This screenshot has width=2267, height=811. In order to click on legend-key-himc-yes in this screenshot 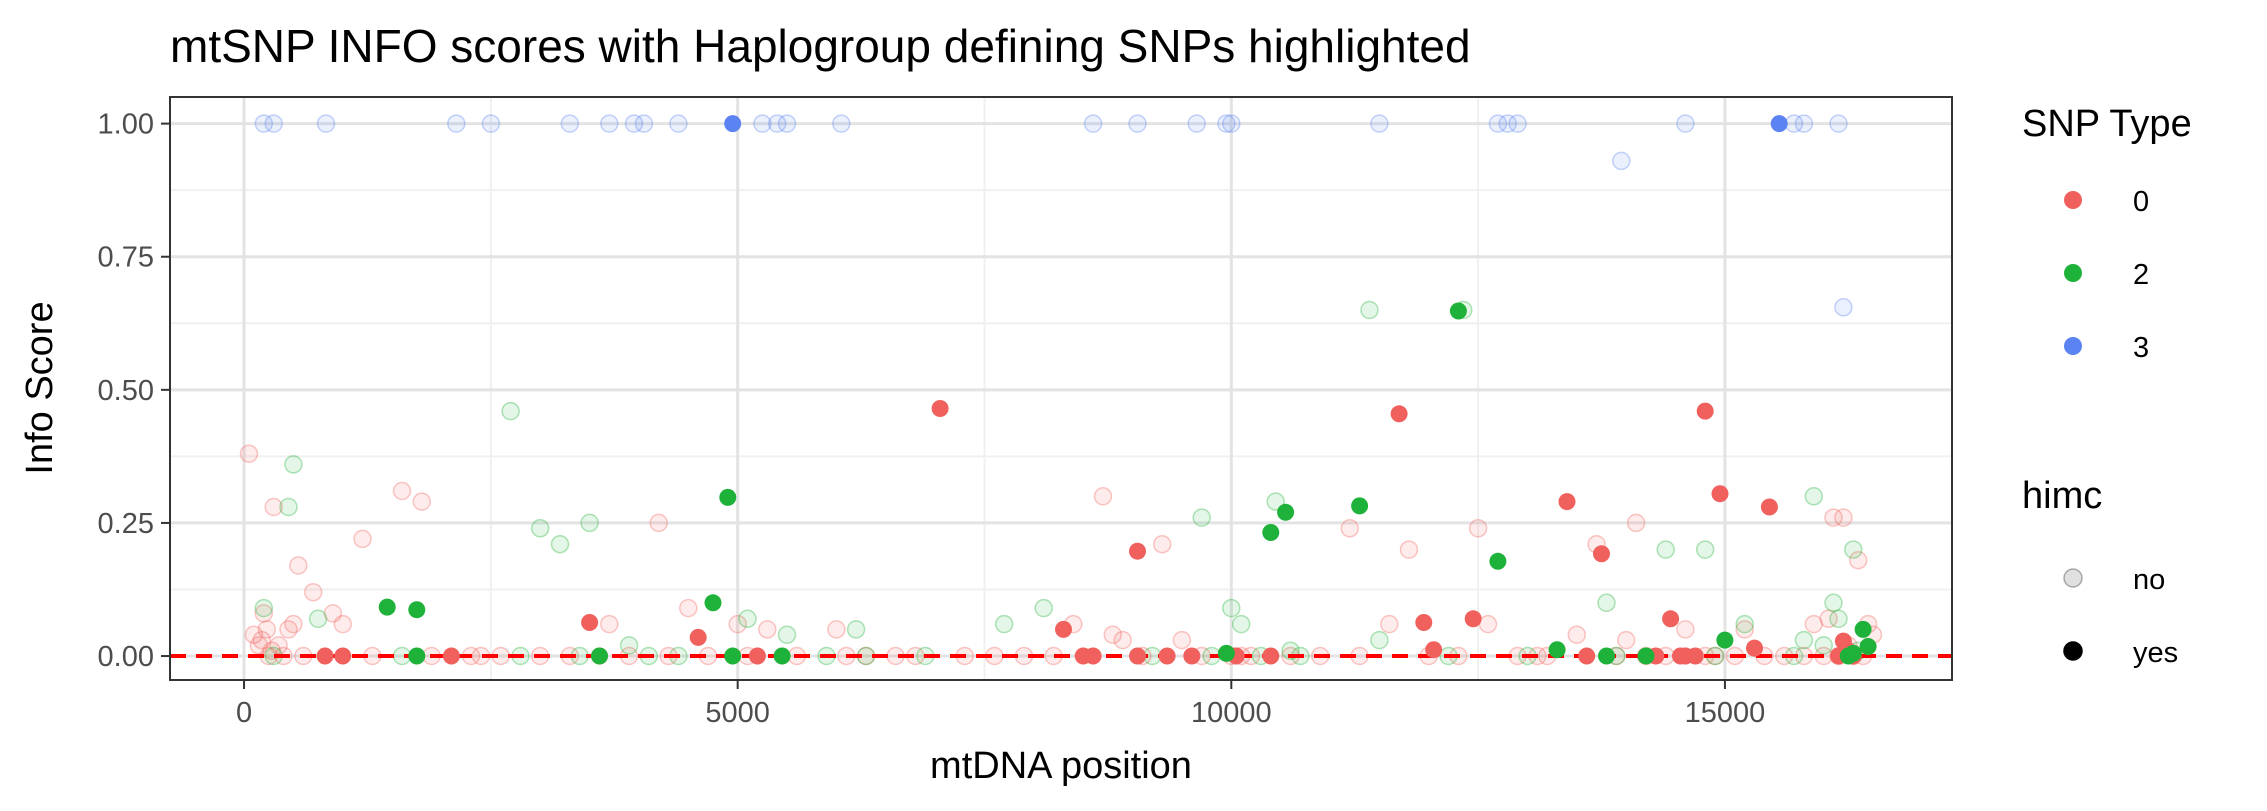, I will do `click(2073, 651)`.